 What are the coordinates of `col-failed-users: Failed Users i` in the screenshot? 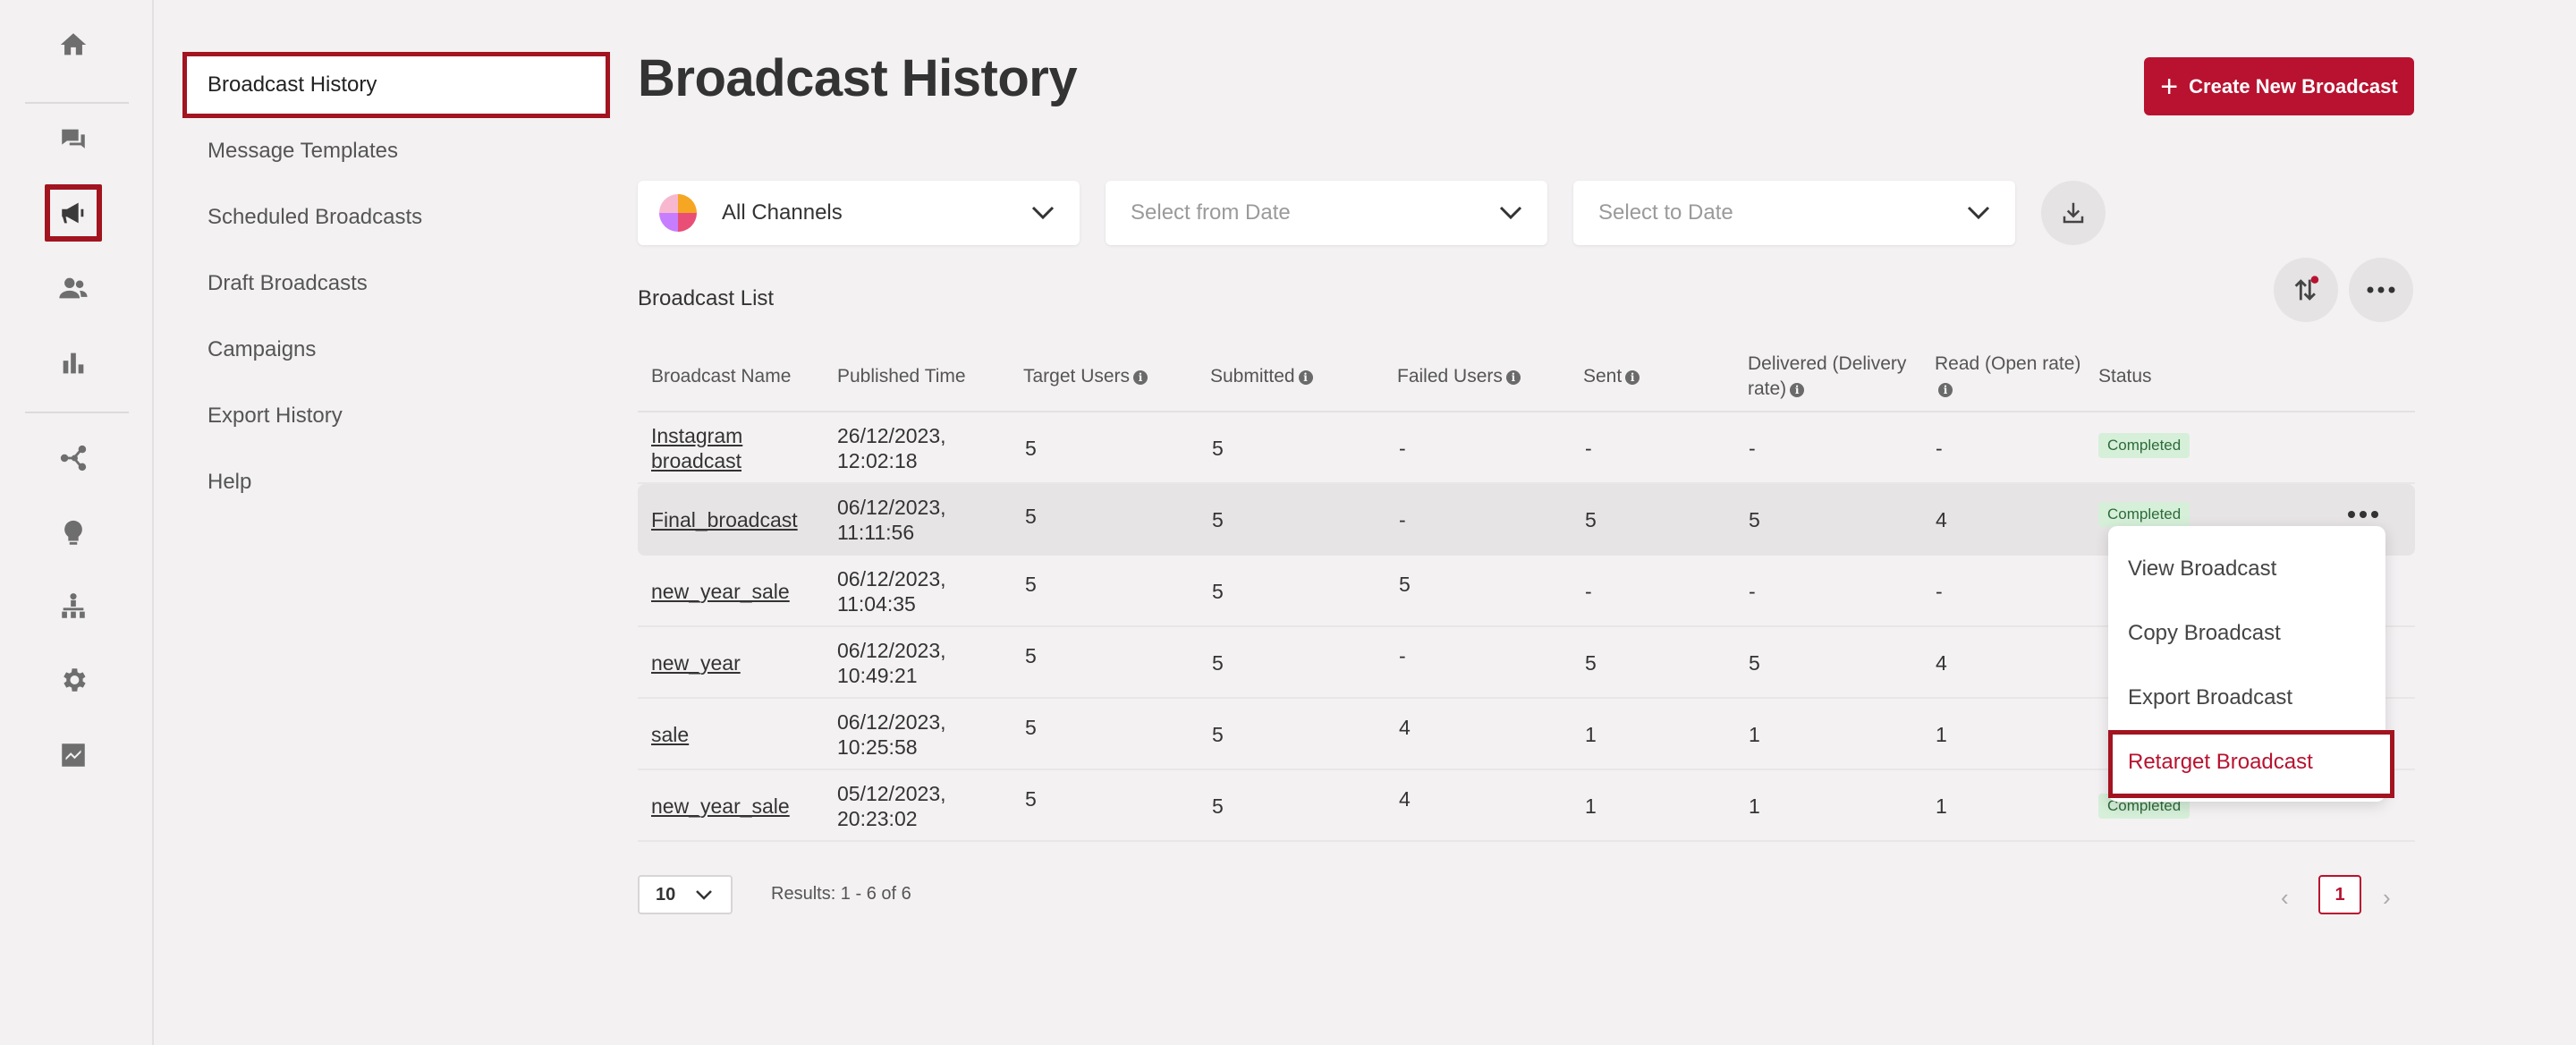 It's located at (1459, 377).